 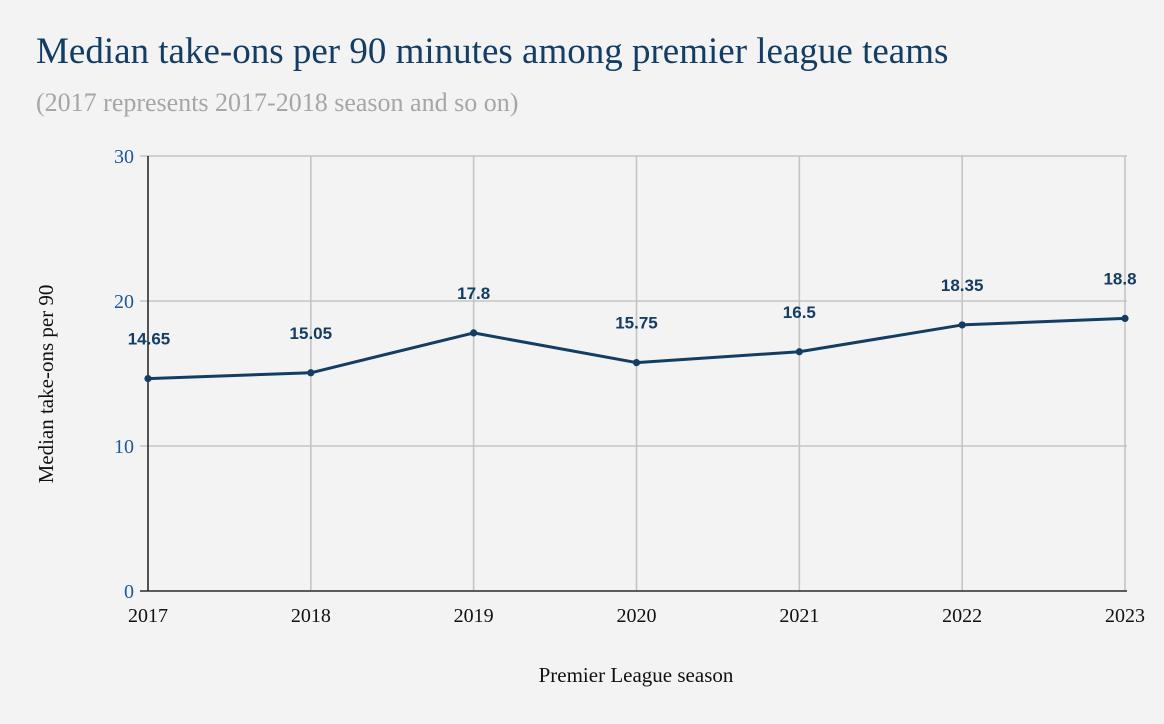 What do you see at coordinates (632, 308) in the screenshot?
I see `data-labels: 14.65 15.05 17.8 15.75 16.5 18.35 18.8` at bounding box center [632, 308].